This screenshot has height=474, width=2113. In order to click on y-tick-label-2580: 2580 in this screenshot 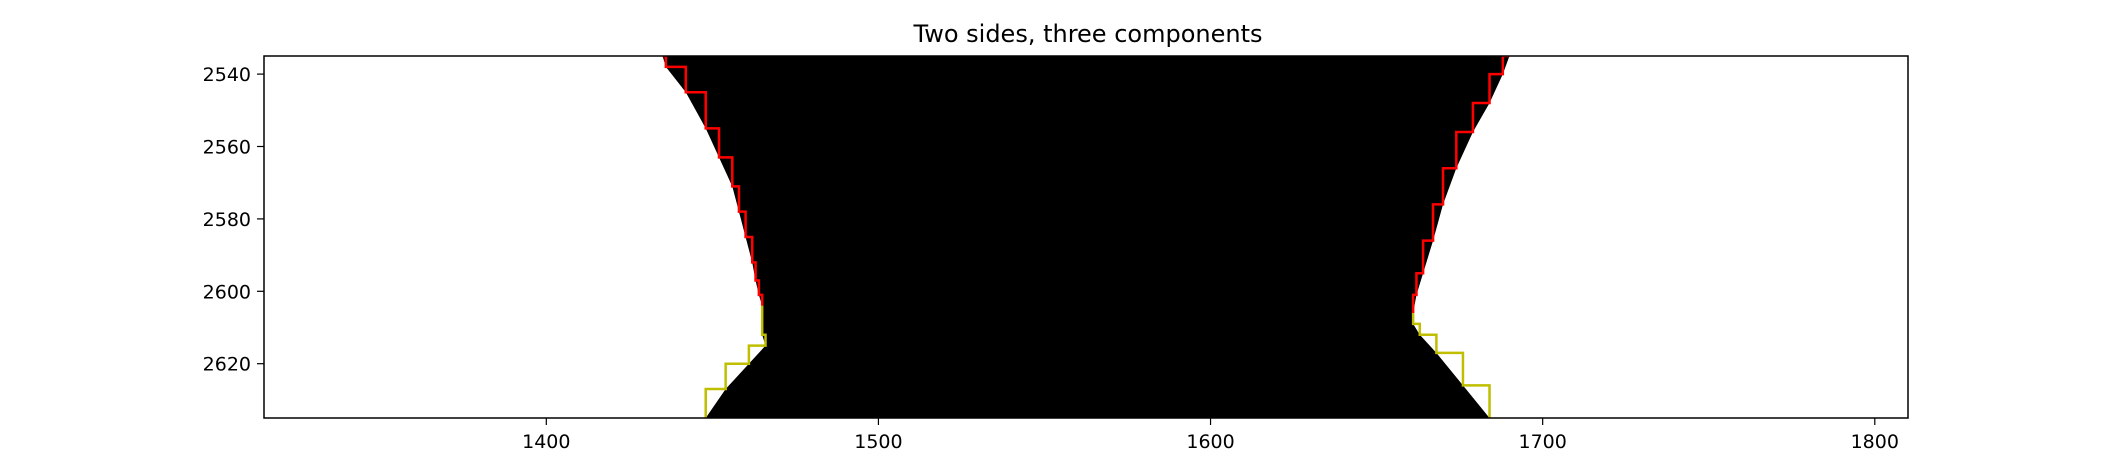, I will do `click(227, 220)`.